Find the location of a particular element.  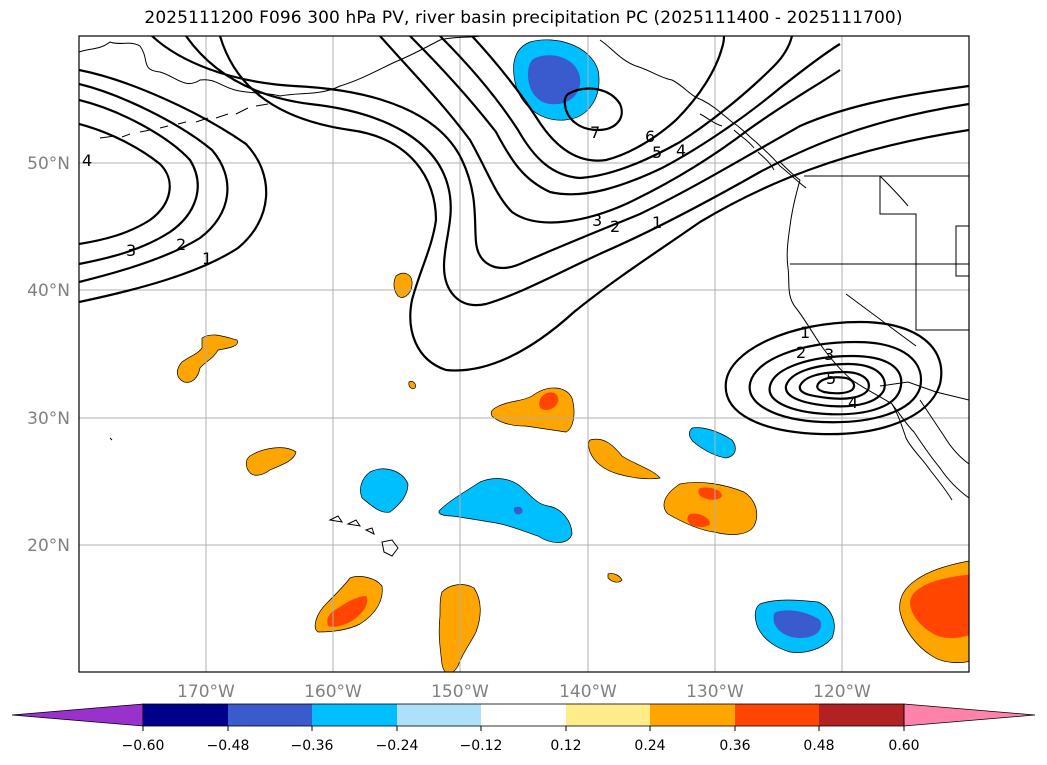

precip-core-130w-b is located at coordinates (698, 520).